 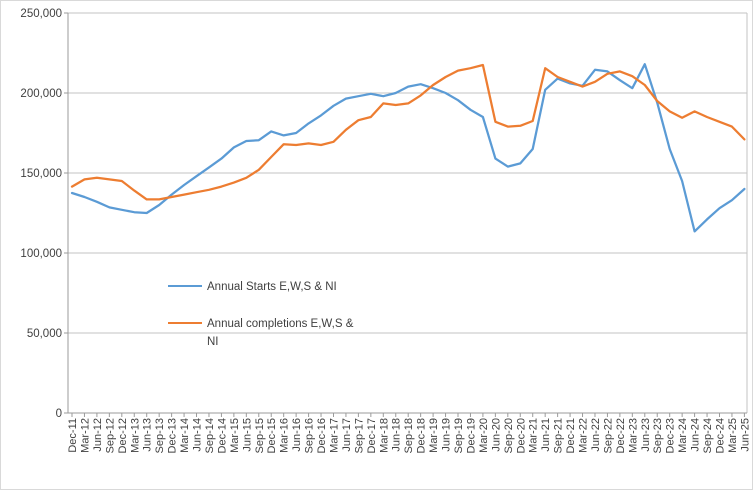 What do you see at coordinates (185, 286) in the screenshot?
I see `starts-line-swatch` at bounding box center [185, 286].